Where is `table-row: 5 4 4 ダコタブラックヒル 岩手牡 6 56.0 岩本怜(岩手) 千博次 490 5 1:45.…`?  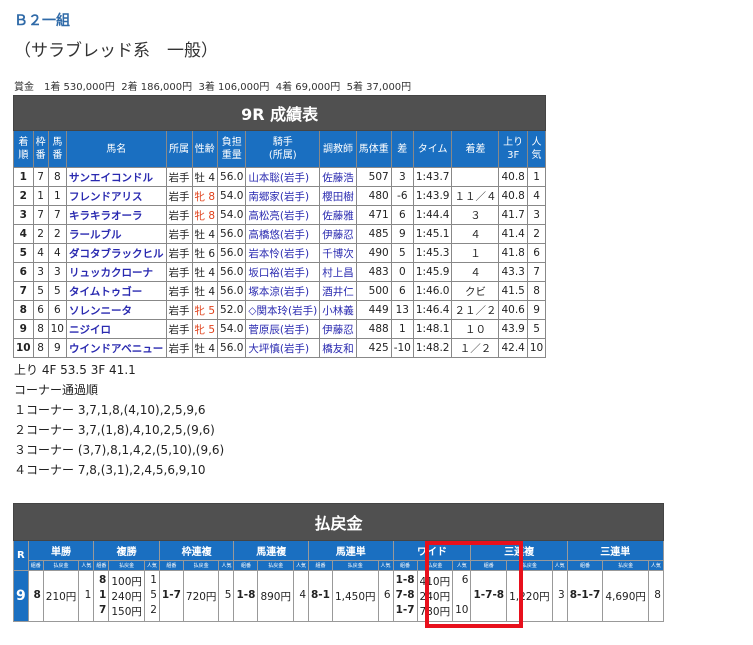 table-row: 5 4 4 ダコタブラックヒル 岩手牡 6 56.0 岩本怜(岩手) 千博次 490 5 1:45.… is located at coordinates (280, 253).